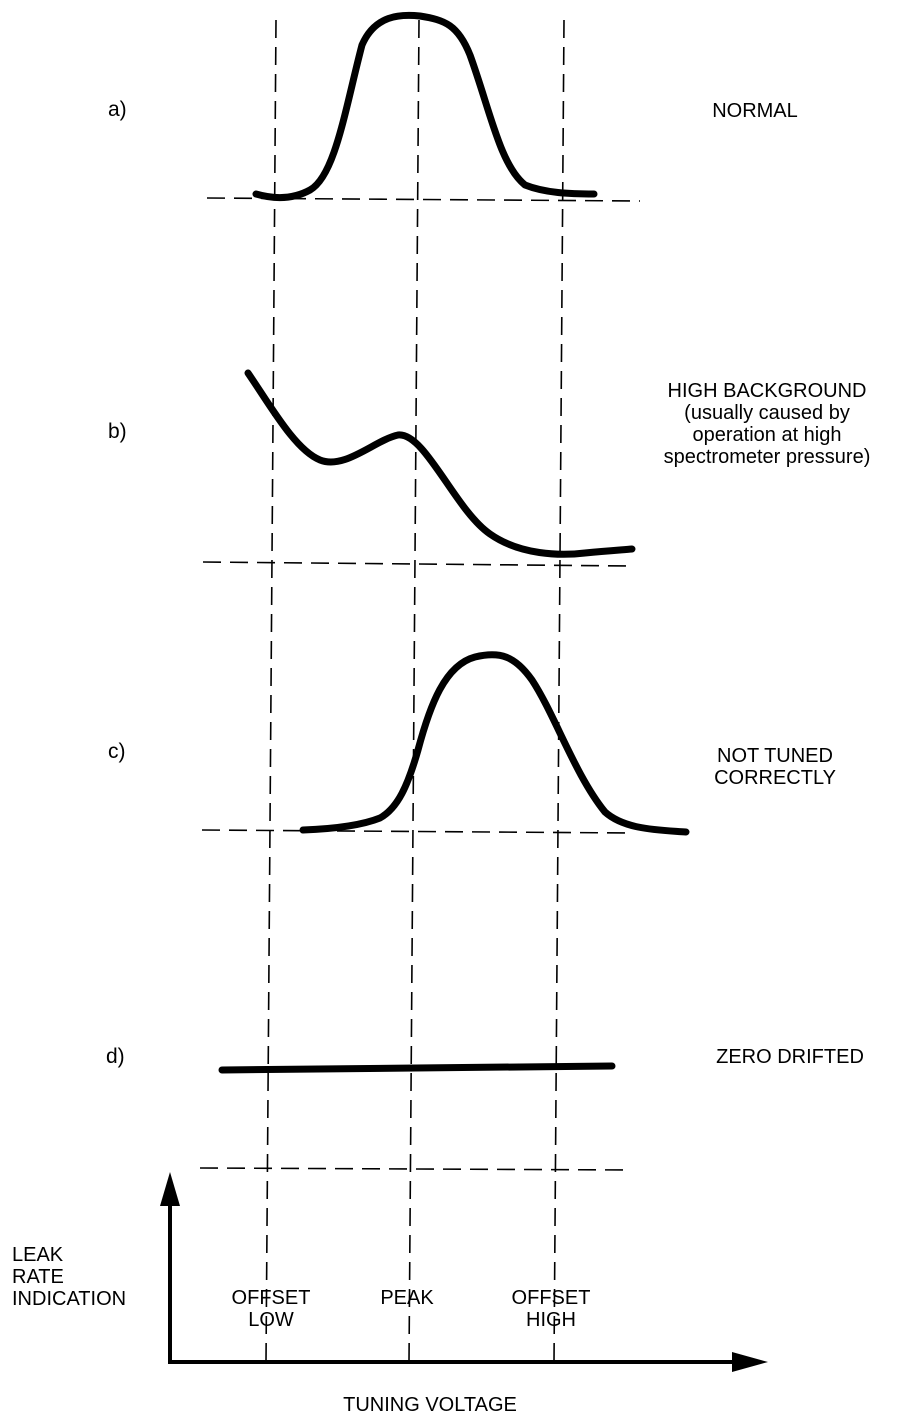 Image resolution: width=900 pixels, height=1421 pixels. Describe the element at coordinates (415, 1169) in the screenshot. I see `baseline-d` at that location.